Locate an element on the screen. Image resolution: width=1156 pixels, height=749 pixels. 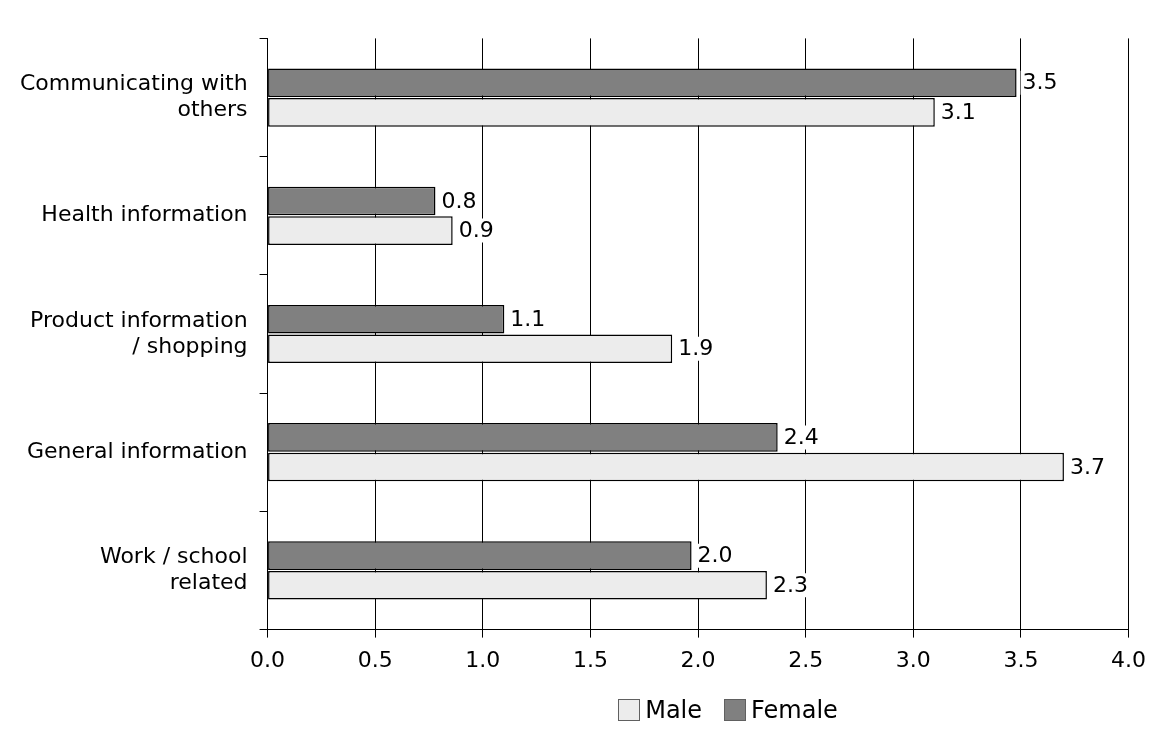
data-label: 2.4 is located at coordinates (801, 437).